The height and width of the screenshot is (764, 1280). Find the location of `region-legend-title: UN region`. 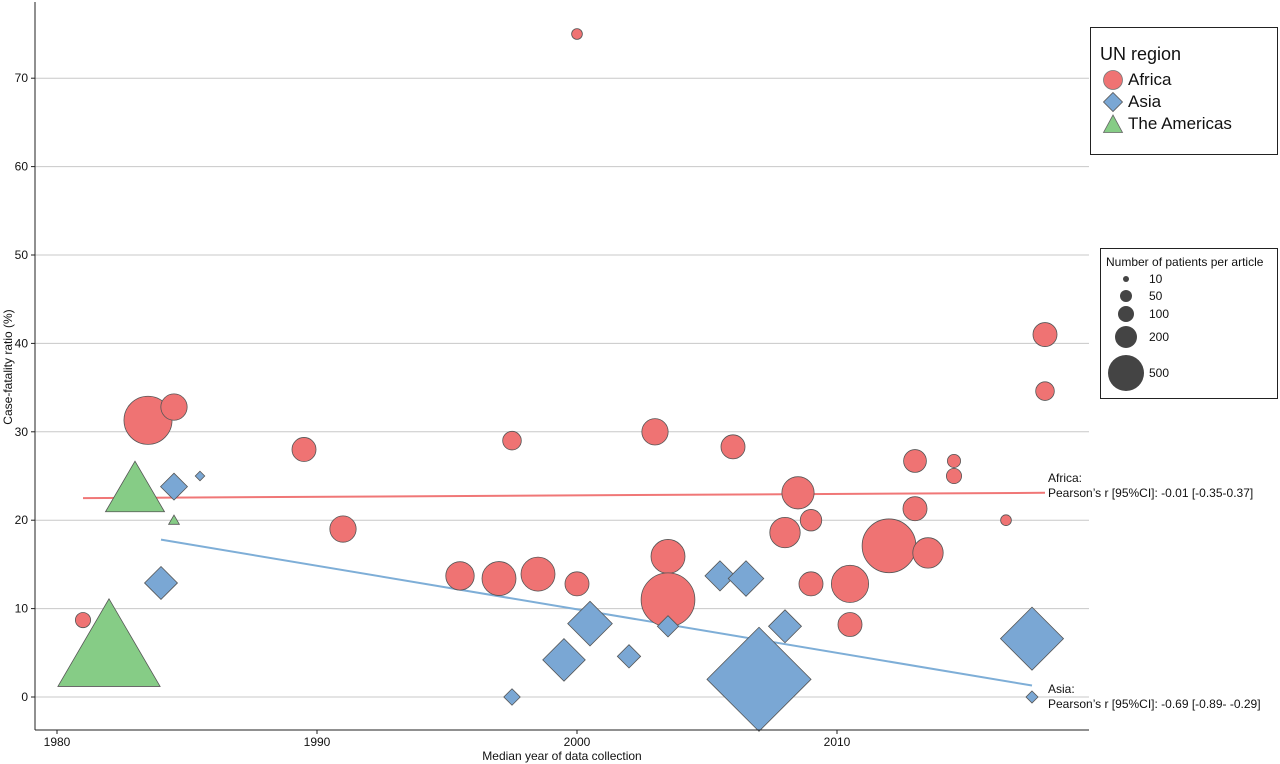

region-legend-title: UN region is located at coordinates (1141, 54).